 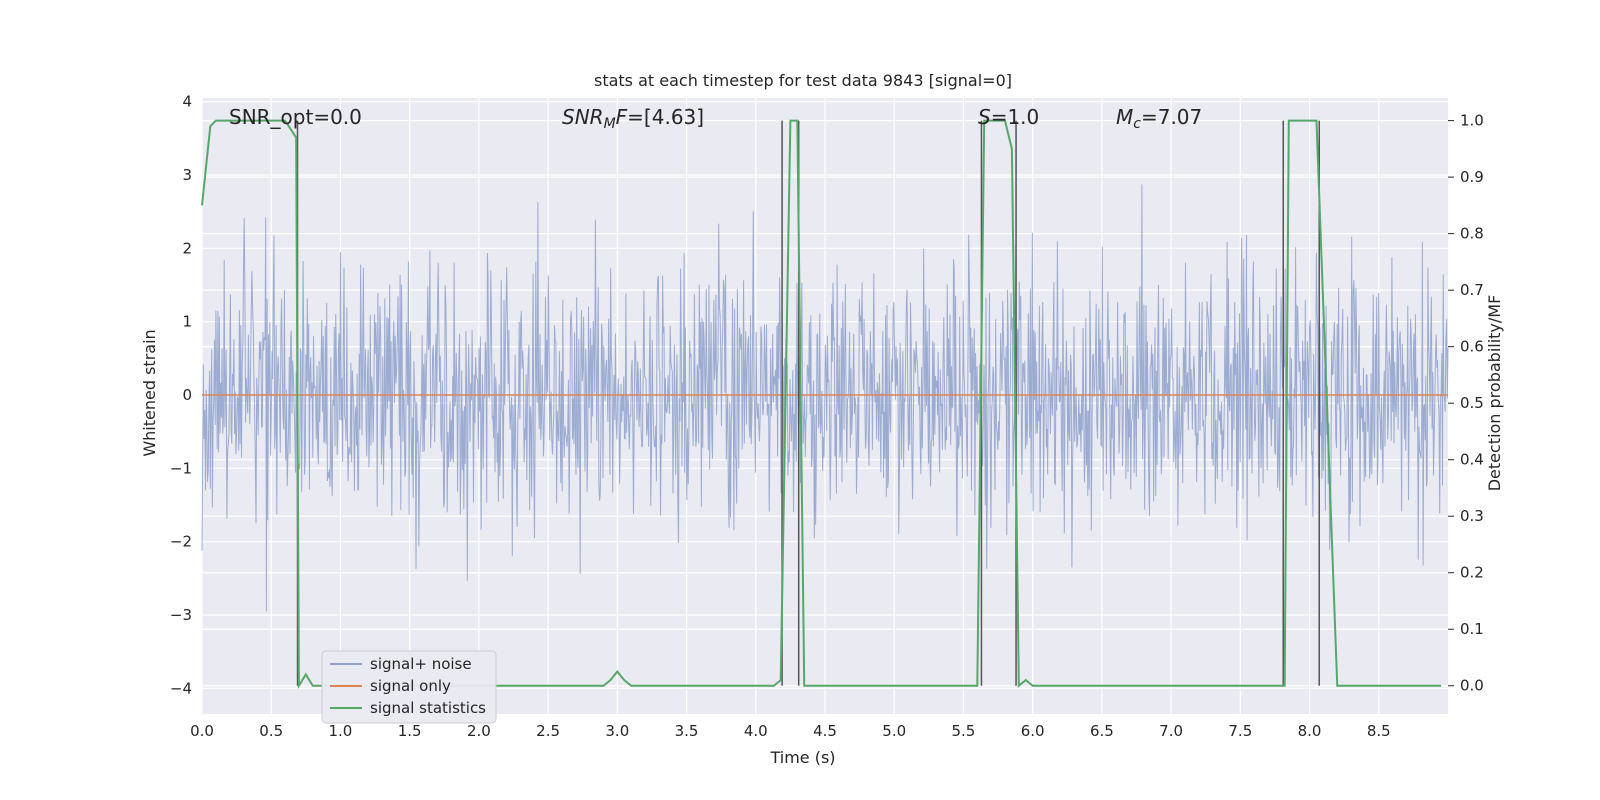 What do you see at coordinates (181, 542) in the screenshot?
I see `y-tick-label: −2` at bounding box center [181, 542].